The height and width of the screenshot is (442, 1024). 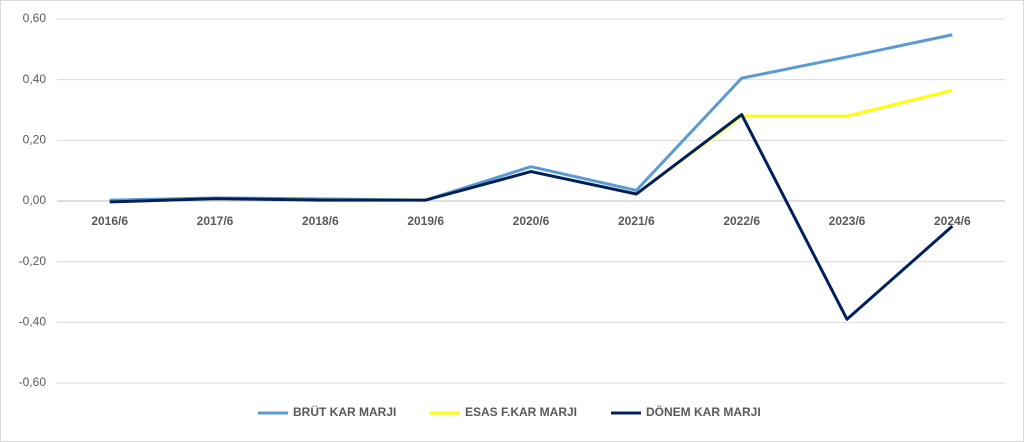 What do you see at coordinates (847, 221) in the screenshot?
I see `x-tick-label: 2023/6` at bounding box center [847, 221].